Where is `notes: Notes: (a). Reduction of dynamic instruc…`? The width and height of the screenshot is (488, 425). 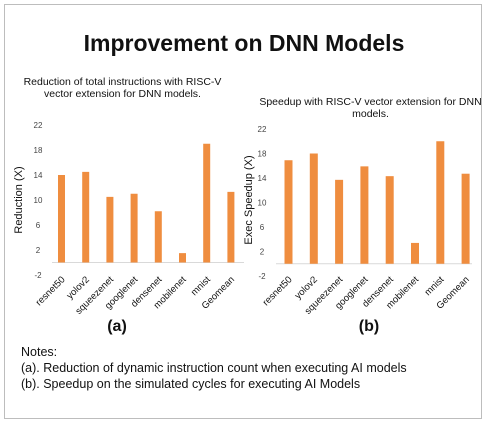
notes: Notes: (a). Reduction of dynamic instruc… is located at coordinates (214, 368).